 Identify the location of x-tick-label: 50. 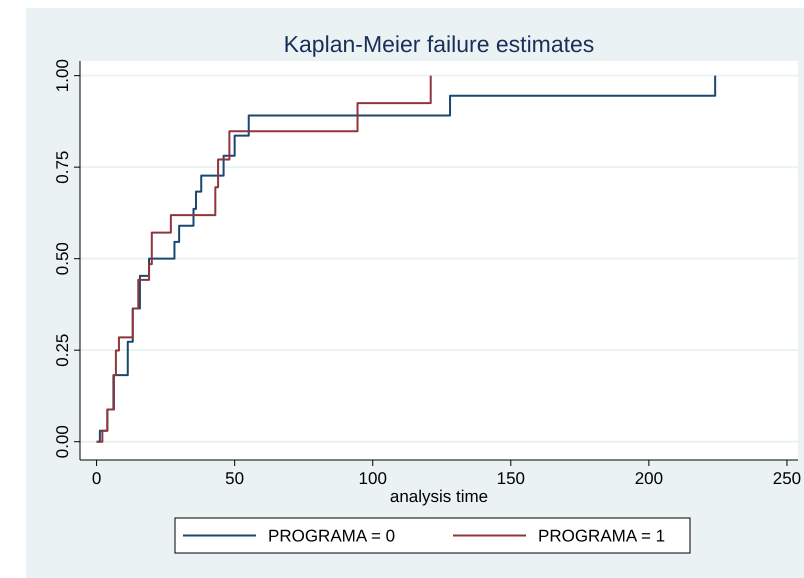
(234, 478).